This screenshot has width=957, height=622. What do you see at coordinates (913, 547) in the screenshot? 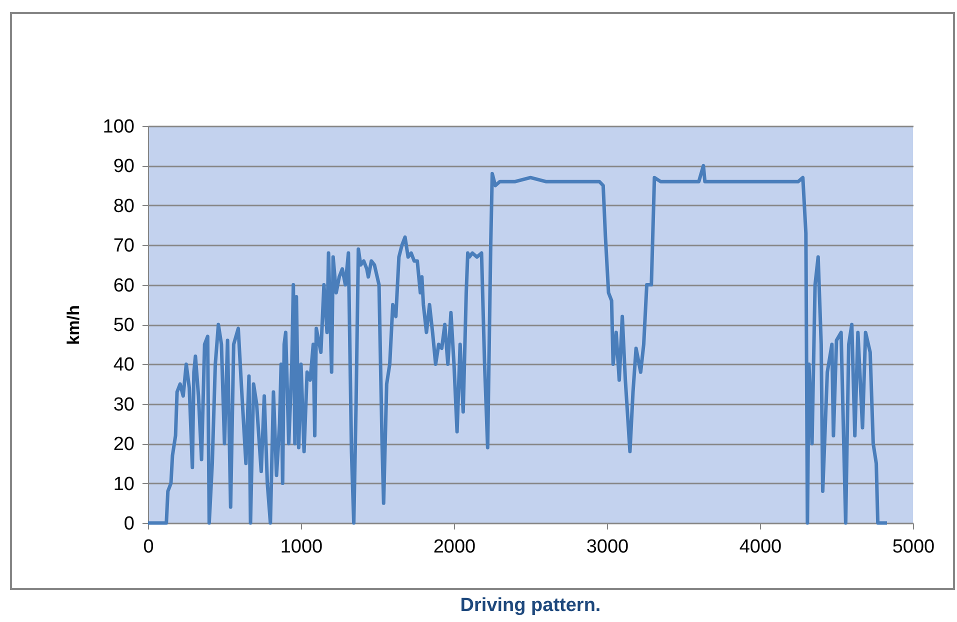
I see `x-tick-label: 5000` at bounding box center [913, 547].